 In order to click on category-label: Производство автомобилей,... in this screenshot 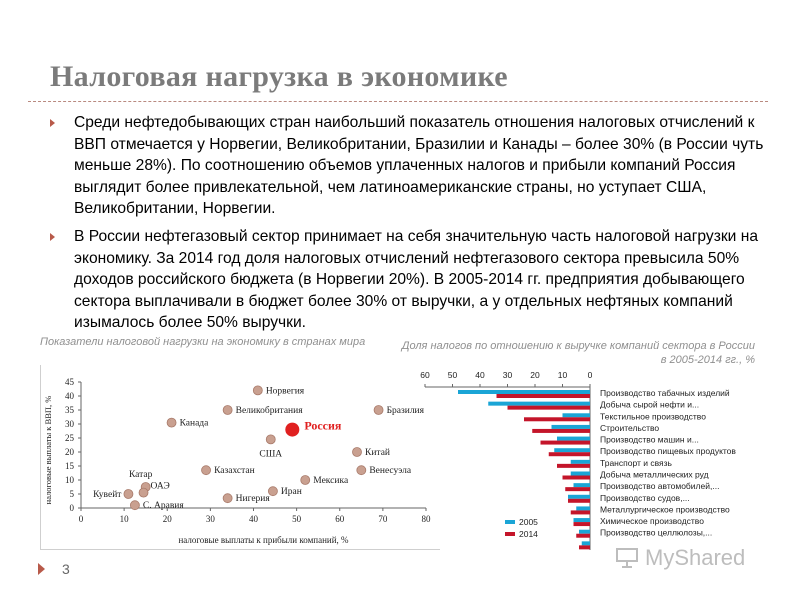, I will do `click(659, 486)`.